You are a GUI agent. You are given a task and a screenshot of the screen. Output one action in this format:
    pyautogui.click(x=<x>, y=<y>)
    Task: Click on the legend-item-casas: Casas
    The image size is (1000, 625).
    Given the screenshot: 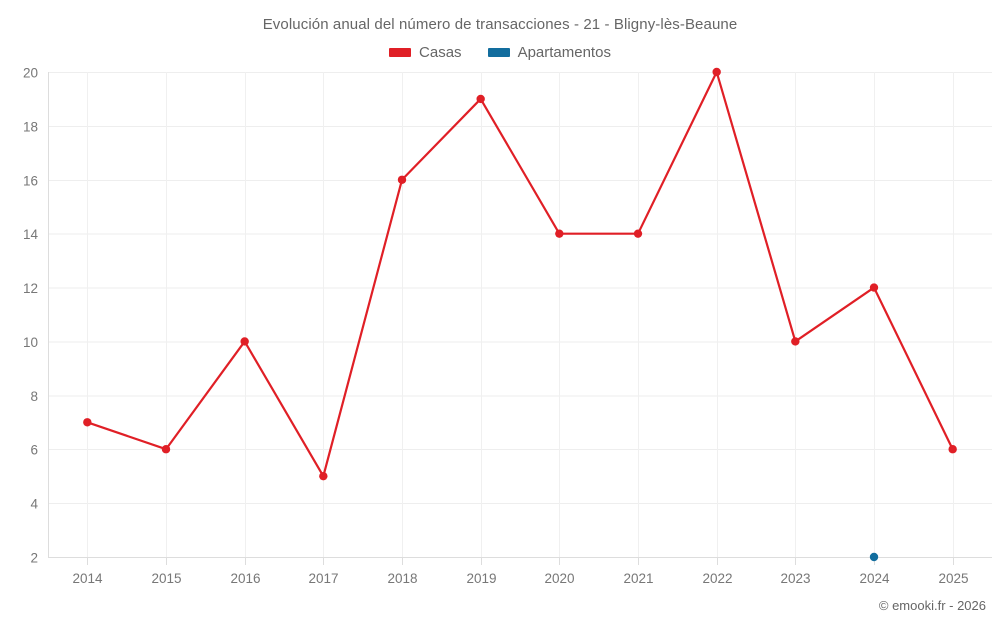 What is the action you would take?
    pyautogui.click(x=425, y=52)
    